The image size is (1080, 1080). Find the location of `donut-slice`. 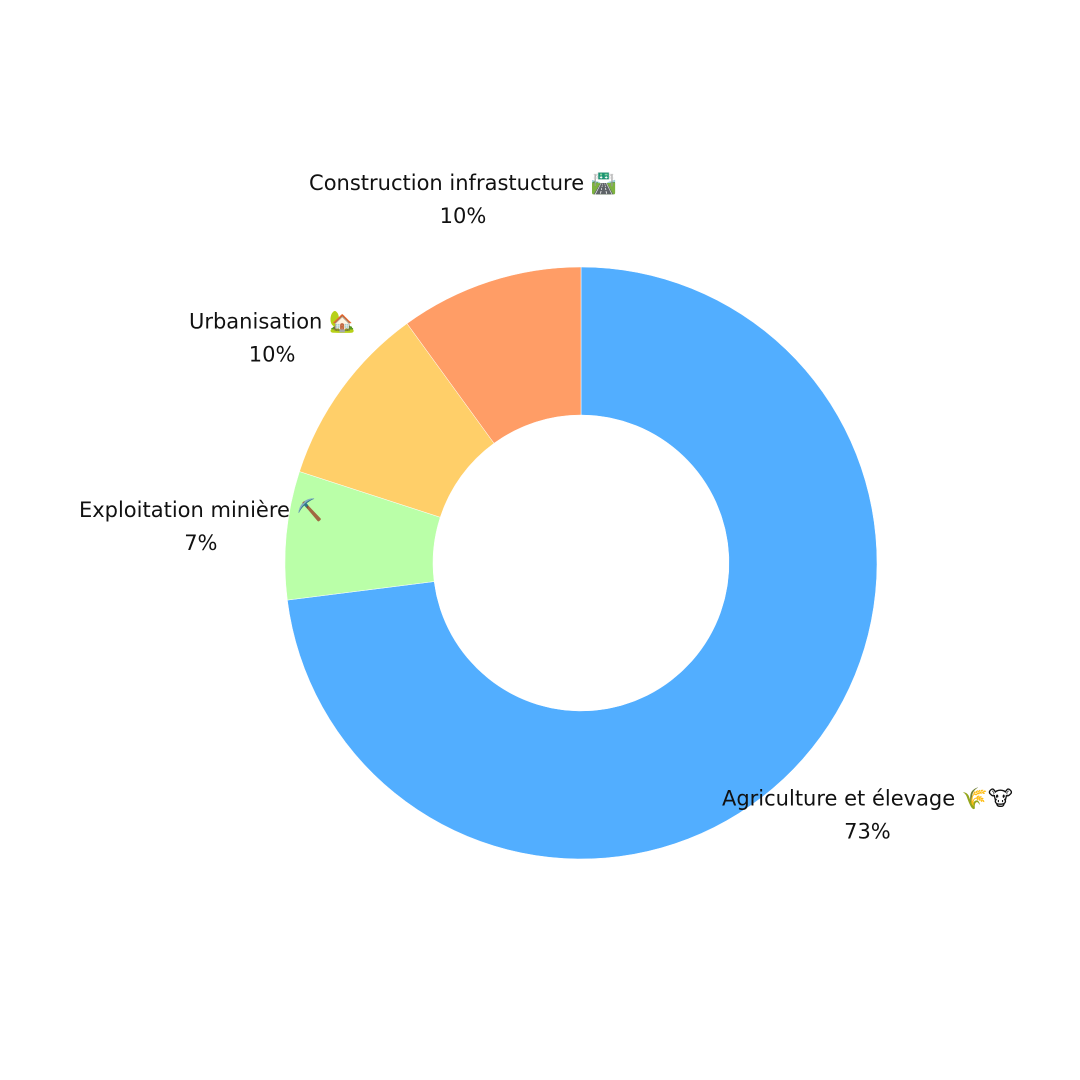

donut-slice is located at coordinates (494, 355).